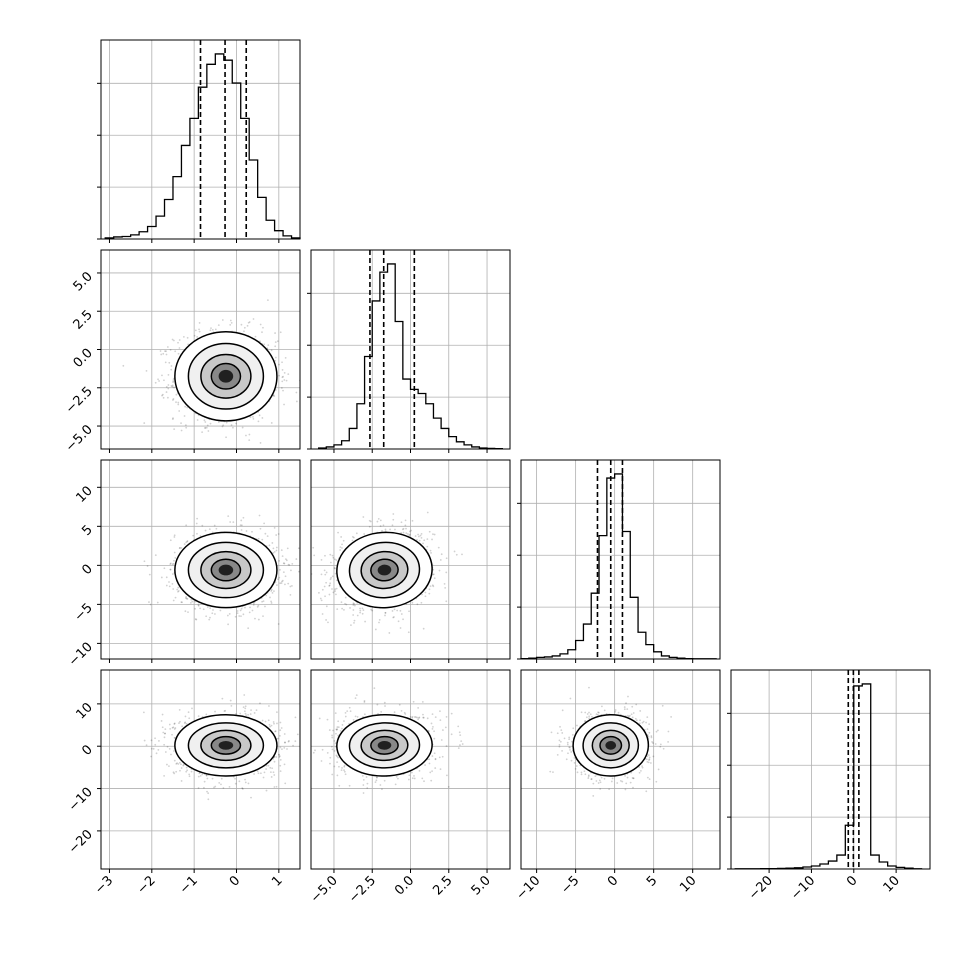 The width and height of the screenshot is (970, 970). I want to click on scatter-panel-1-0: −5.0−2.50.02.55.0, so click(183, 352).